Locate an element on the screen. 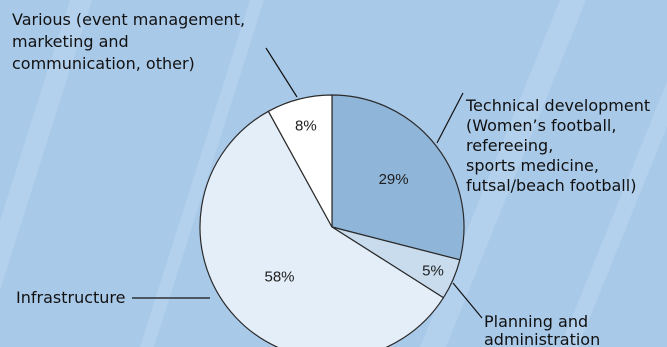  category-label-planning-administration: Planning and administration is located at coordinates (542, 329).